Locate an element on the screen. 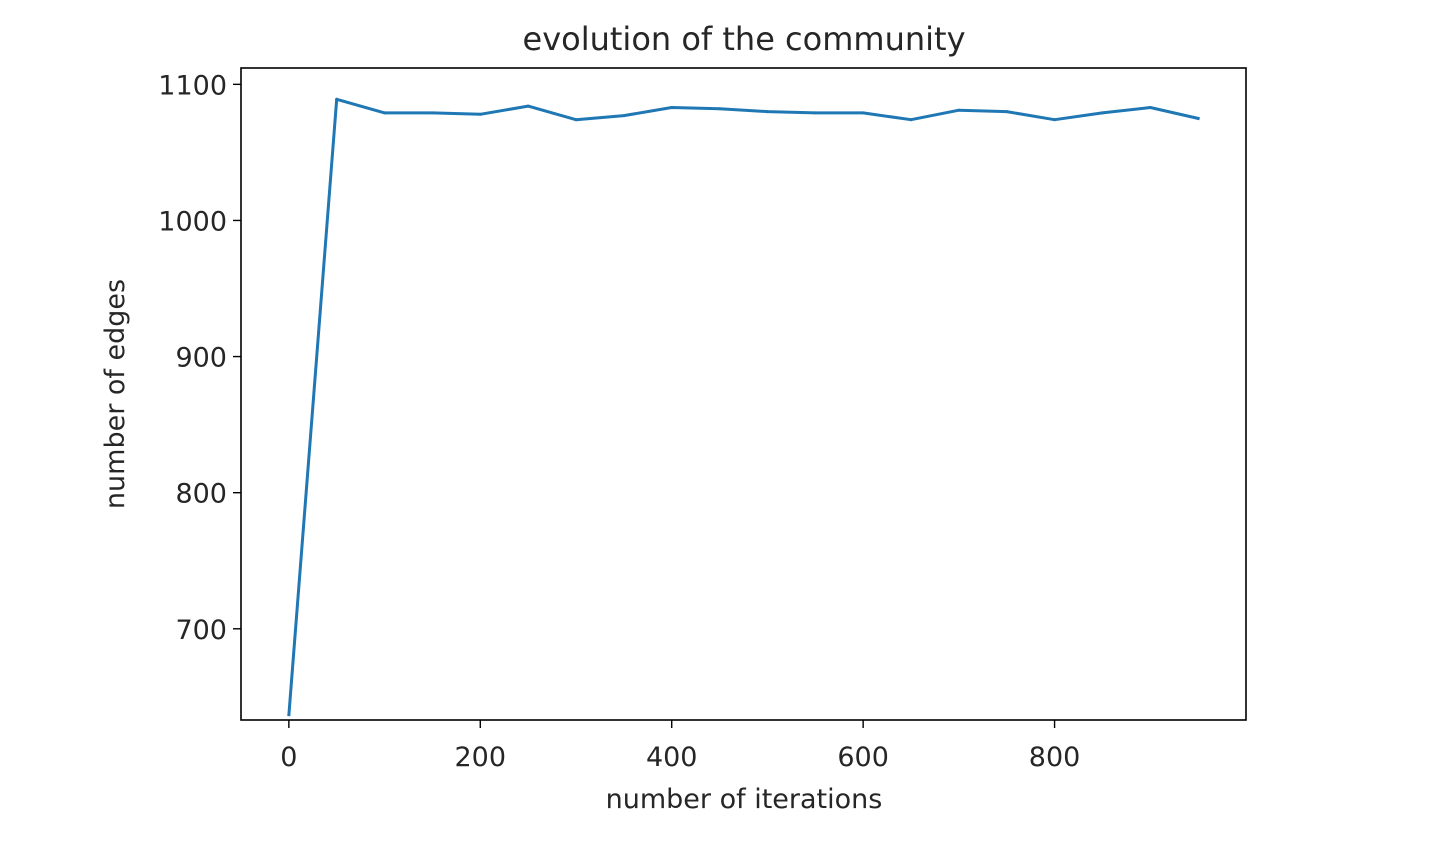 The image size is (1449, 861). y-tick-label: 900 is located at coordinates (201, 358).